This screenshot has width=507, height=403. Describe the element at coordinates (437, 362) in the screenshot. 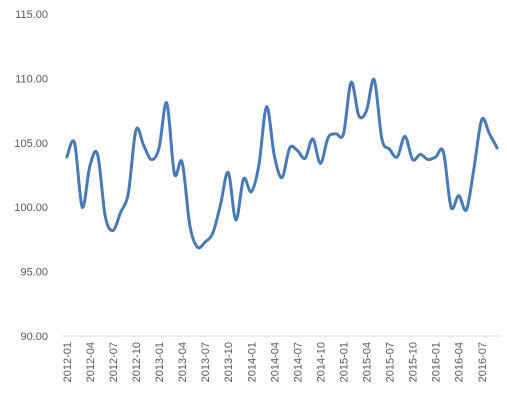

I see `x-tick-label: 2016-01` at that location.